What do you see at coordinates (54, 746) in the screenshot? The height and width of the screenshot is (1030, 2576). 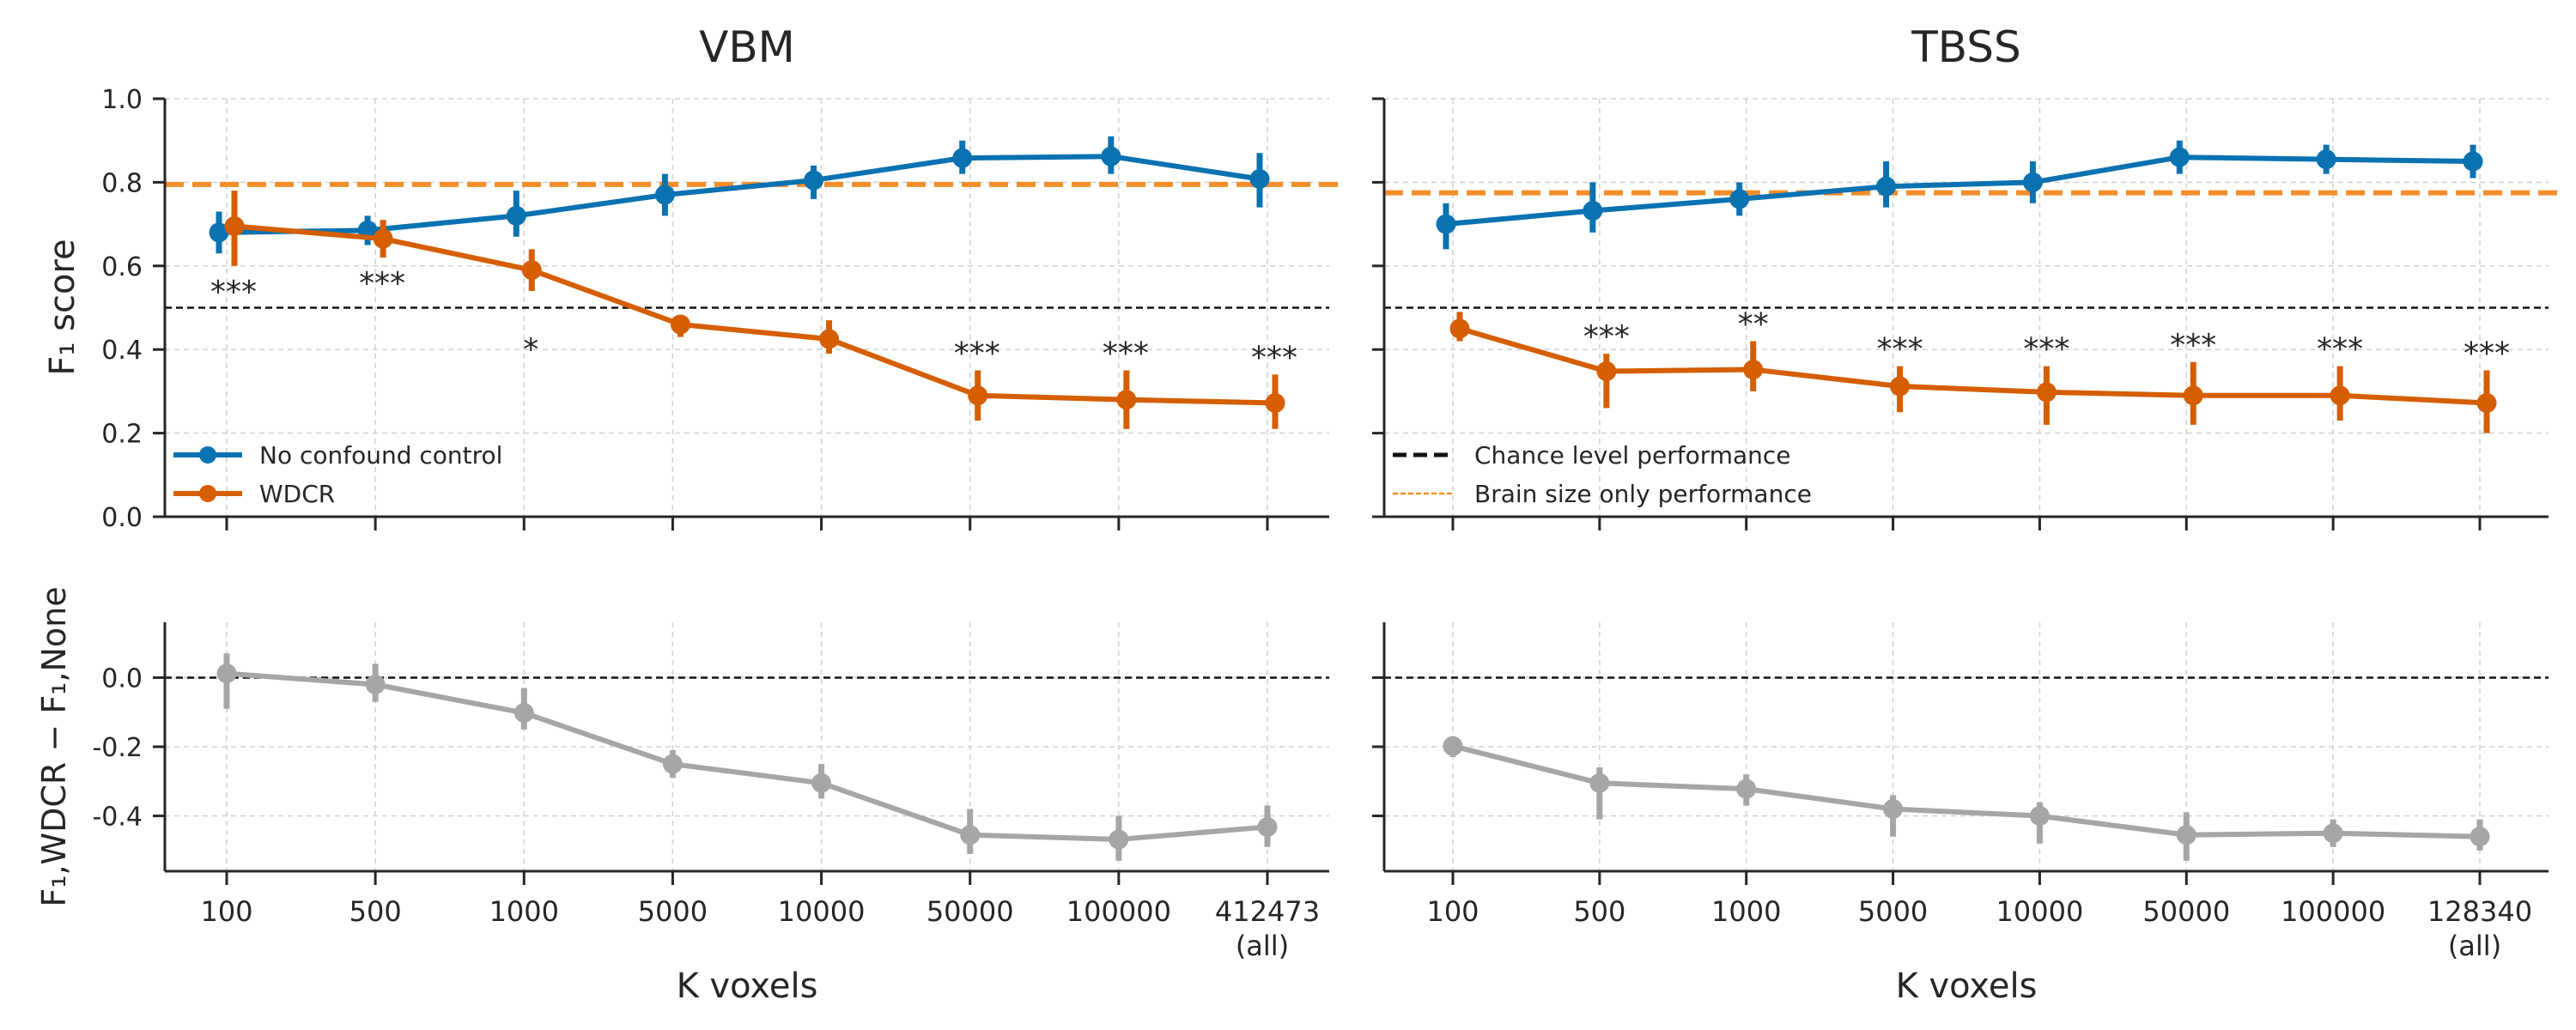 I see `y-axis-label: F₁,WDCR − F₁,None` at bounding box center [54, 746].